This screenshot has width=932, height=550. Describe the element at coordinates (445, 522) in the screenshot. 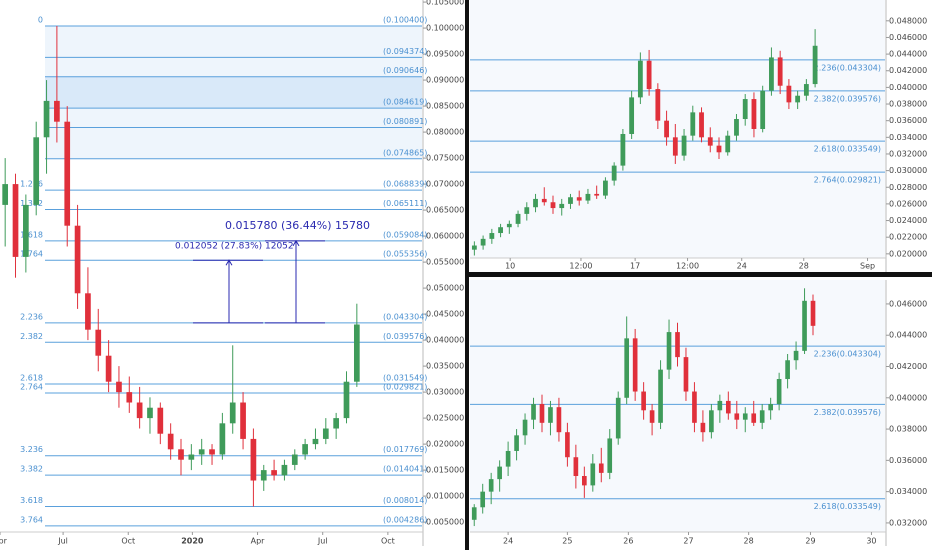

I see `y-tick-label: 0.005000` at that location.